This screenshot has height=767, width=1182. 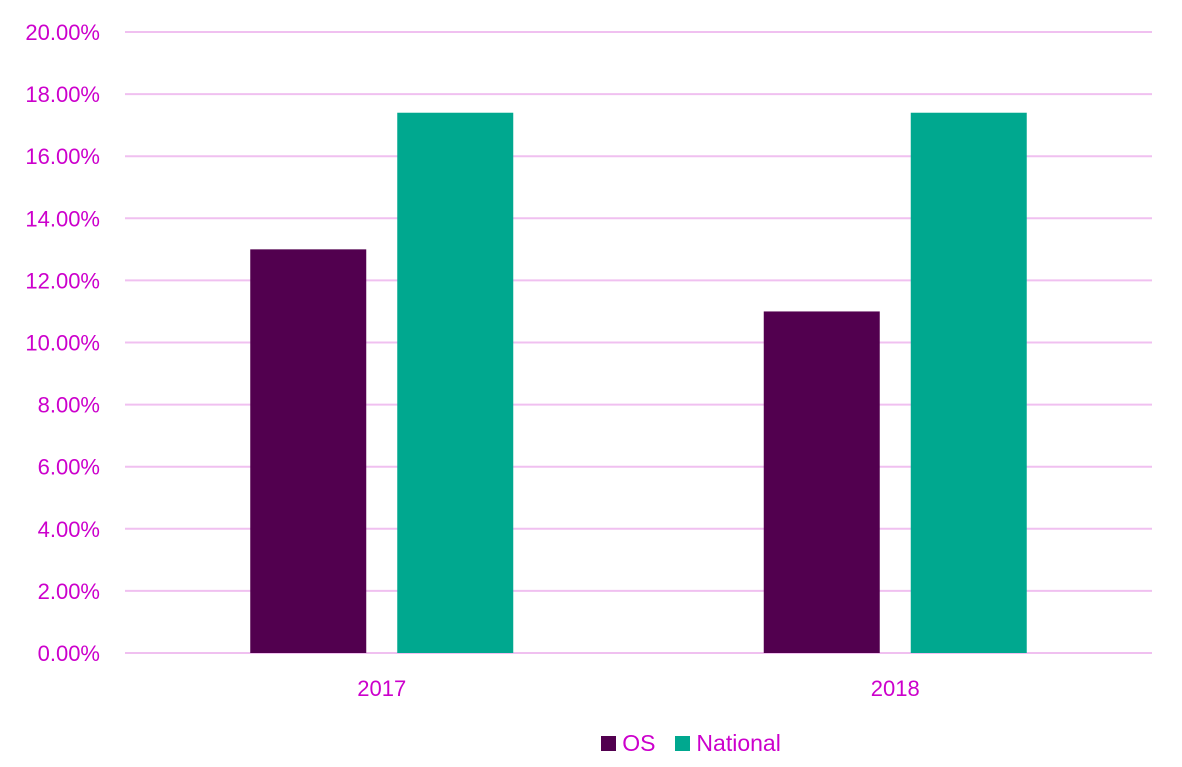 What do you see at coordinates (638, 688) in the screenshot?
I see `x-axis-tick-labels: 2017 2018` at bounding box center [638, 688].